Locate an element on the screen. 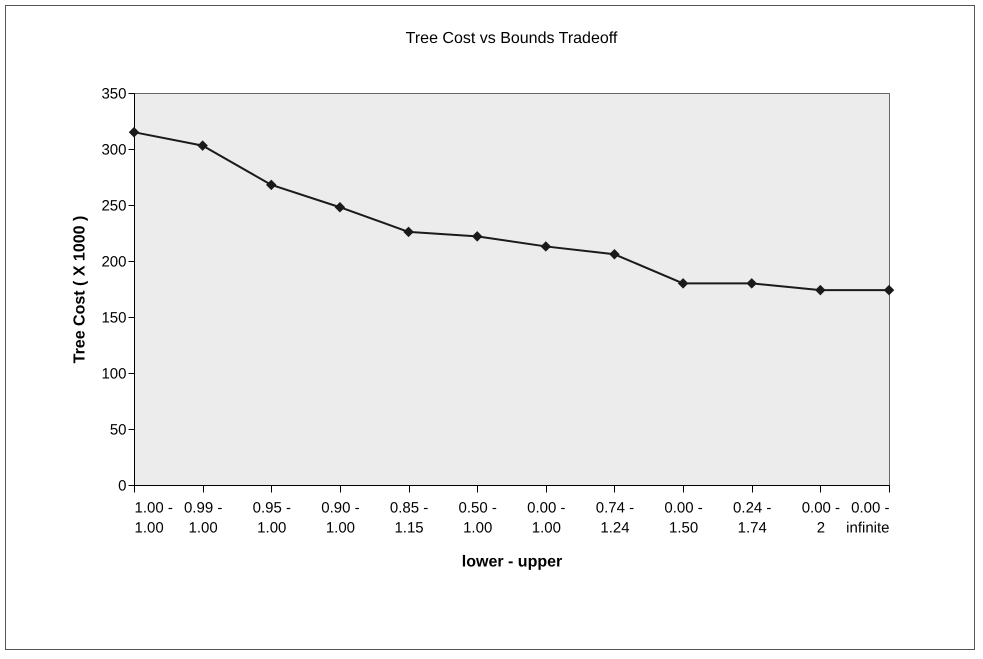 The height and width of the screenshot is (659, 983). x-tick-label: 0.85 - 1.15 is located at coordinates (409, 518).